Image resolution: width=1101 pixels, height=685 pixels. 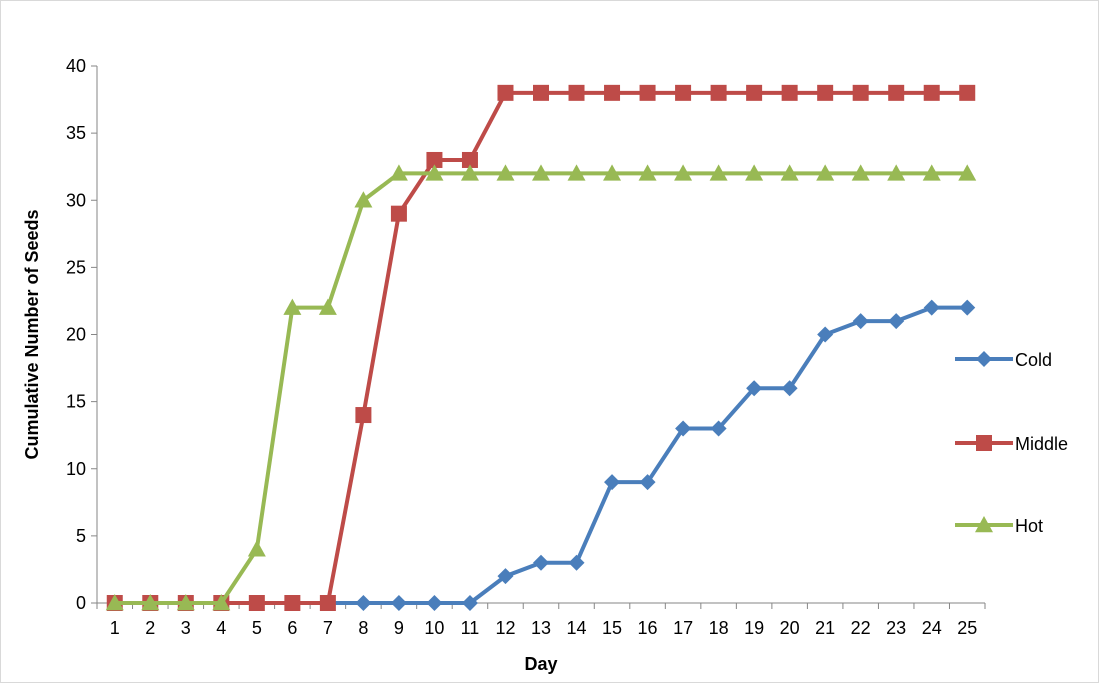 I want to click on x-tick-label: 10, so click(x=434, y=628).